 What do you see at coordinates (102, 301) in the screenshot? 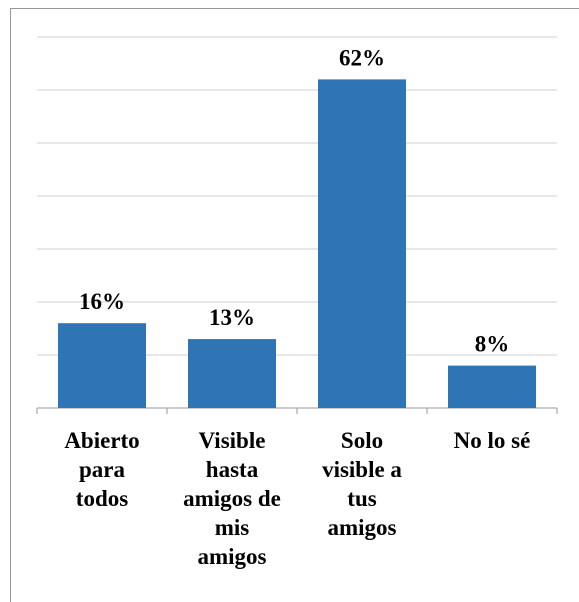
I see `data-label: 16%` at bounding box center [102, 301].